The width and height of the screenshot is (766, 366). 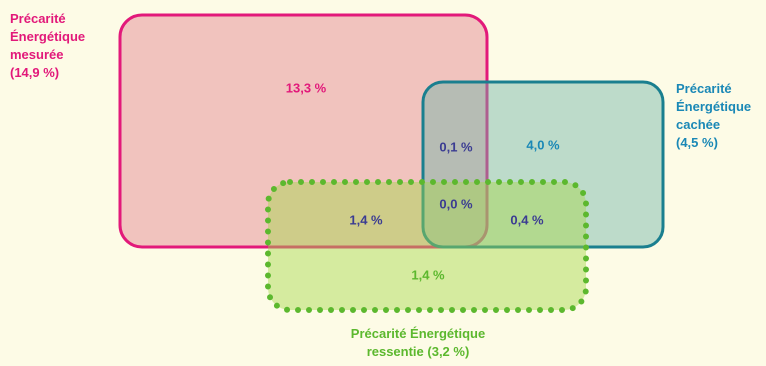 I want to click on region-mesuree-ressentie: 1,4 %, so click(x=366, y=220).